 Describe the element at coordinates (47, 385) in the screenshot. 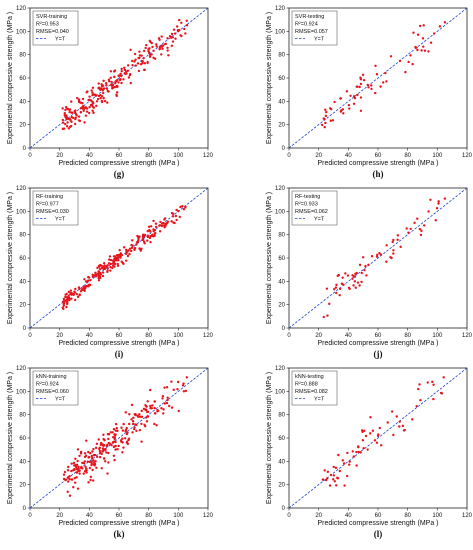

I see `legend-r2: R²=0.924` at that location.